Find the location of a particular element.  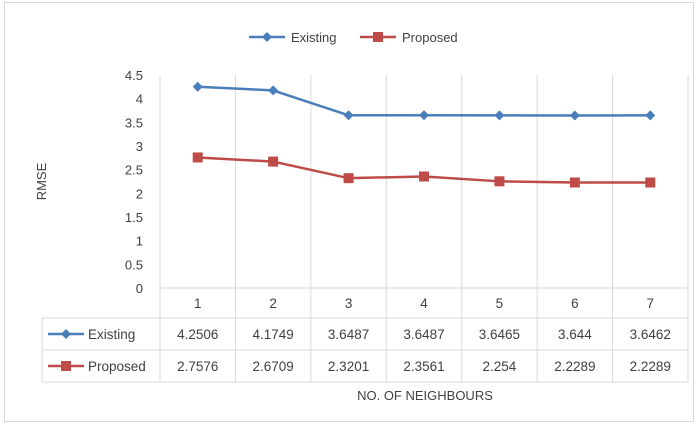

existing-table-cell: 3.6462 is located at coordinates (650, 334).